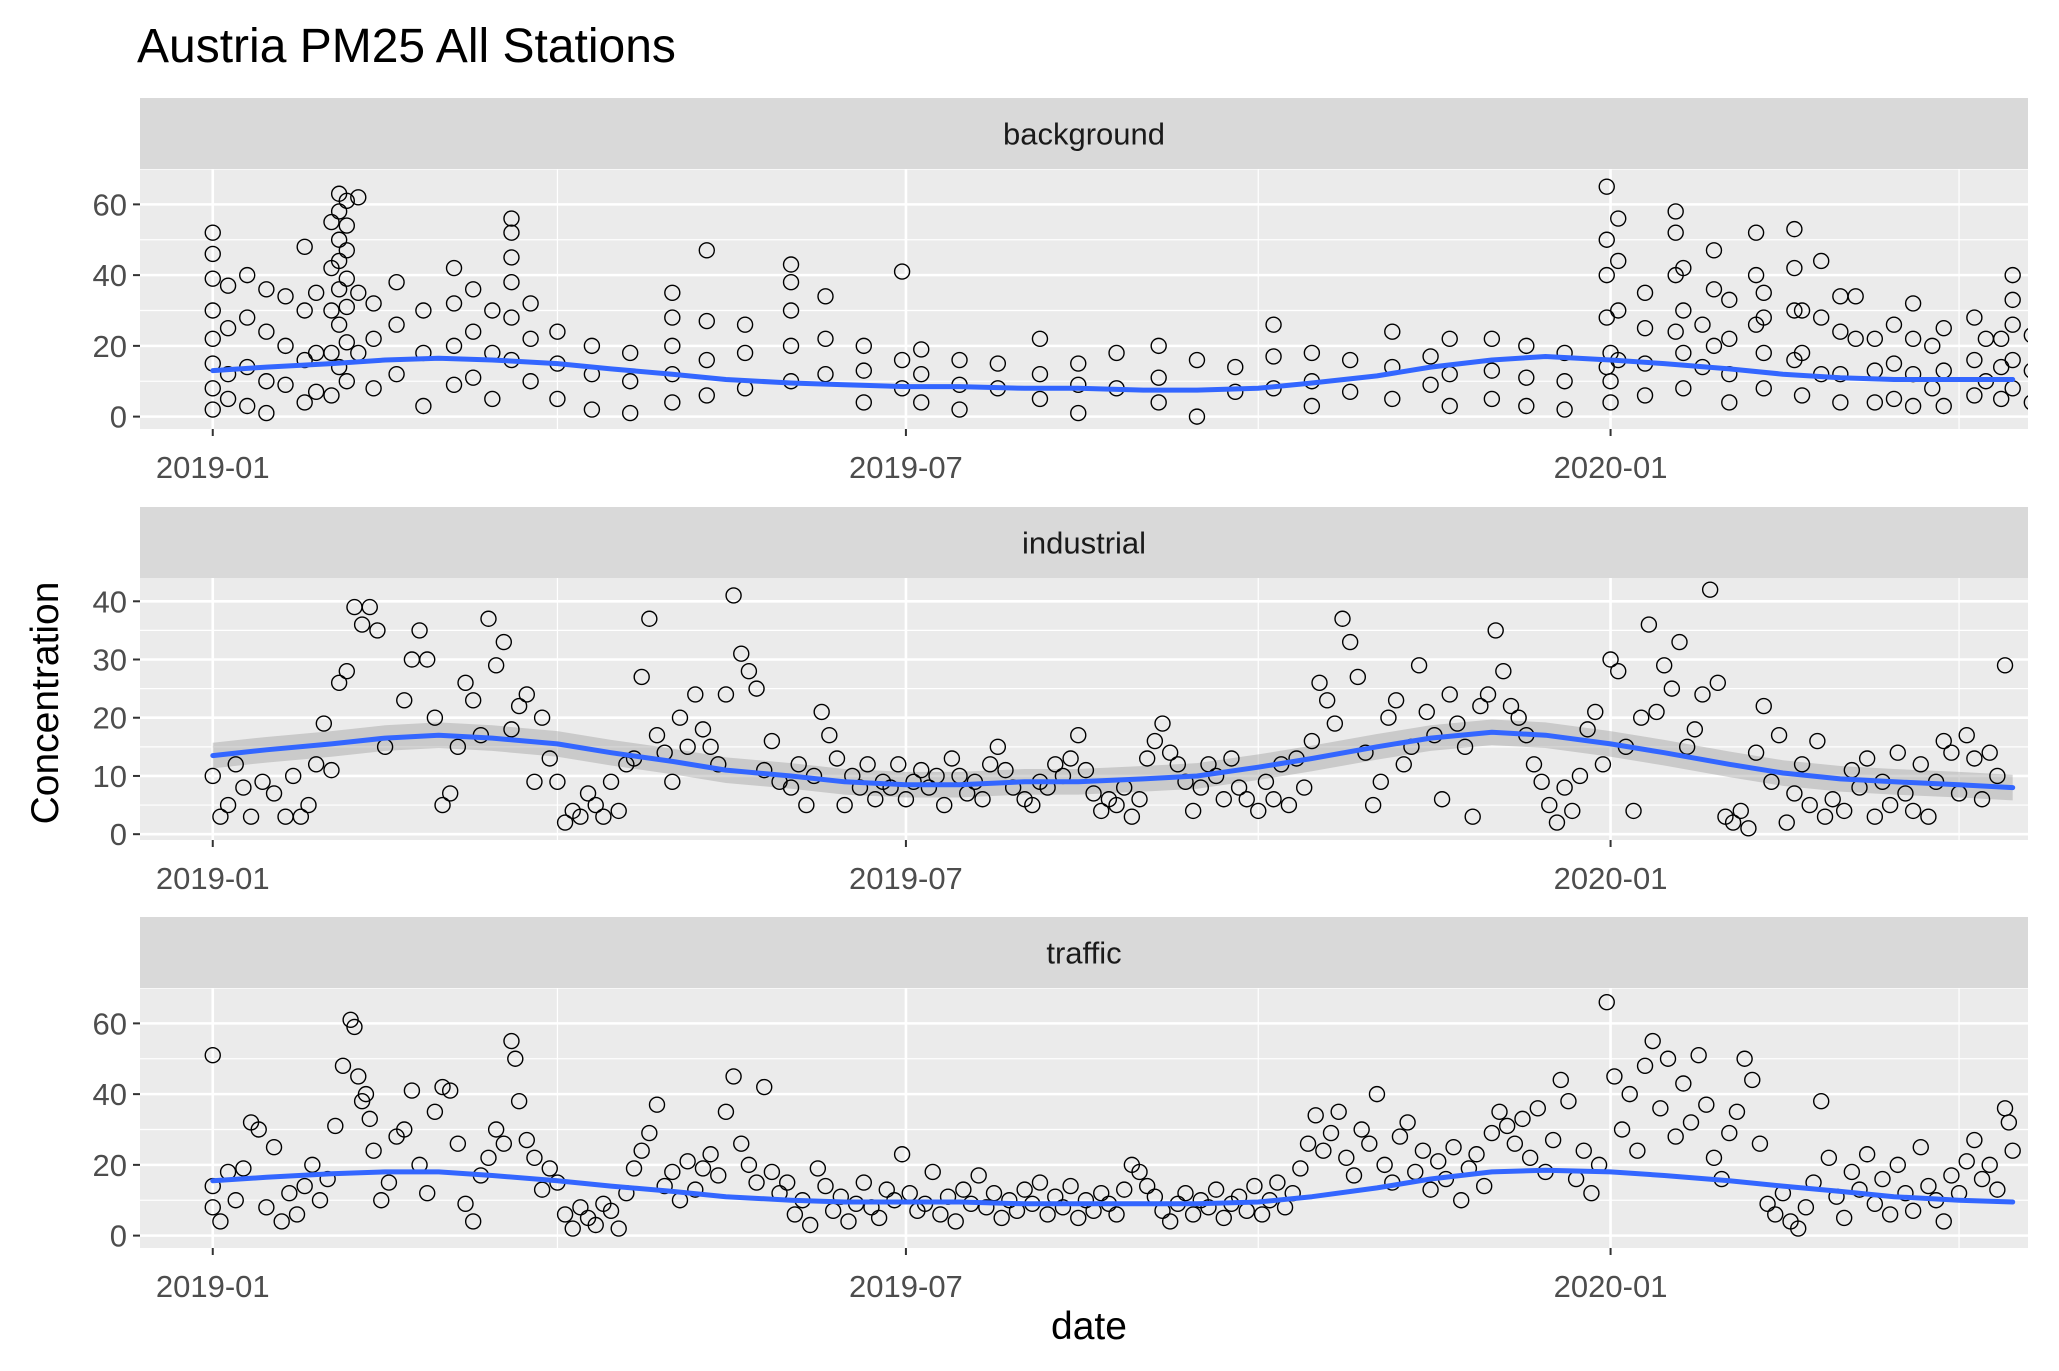 This screenshot has height=1371, width=2059. I want to click on y-tick-label: 60, so click(110, 1023).